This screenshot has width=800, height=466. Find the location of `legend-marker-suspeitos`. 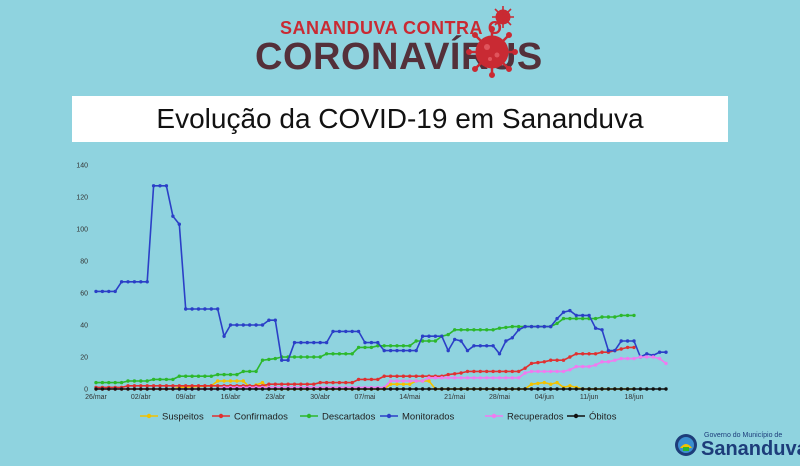

legend-marker-suspeitos is located at coordinates (149, 416).